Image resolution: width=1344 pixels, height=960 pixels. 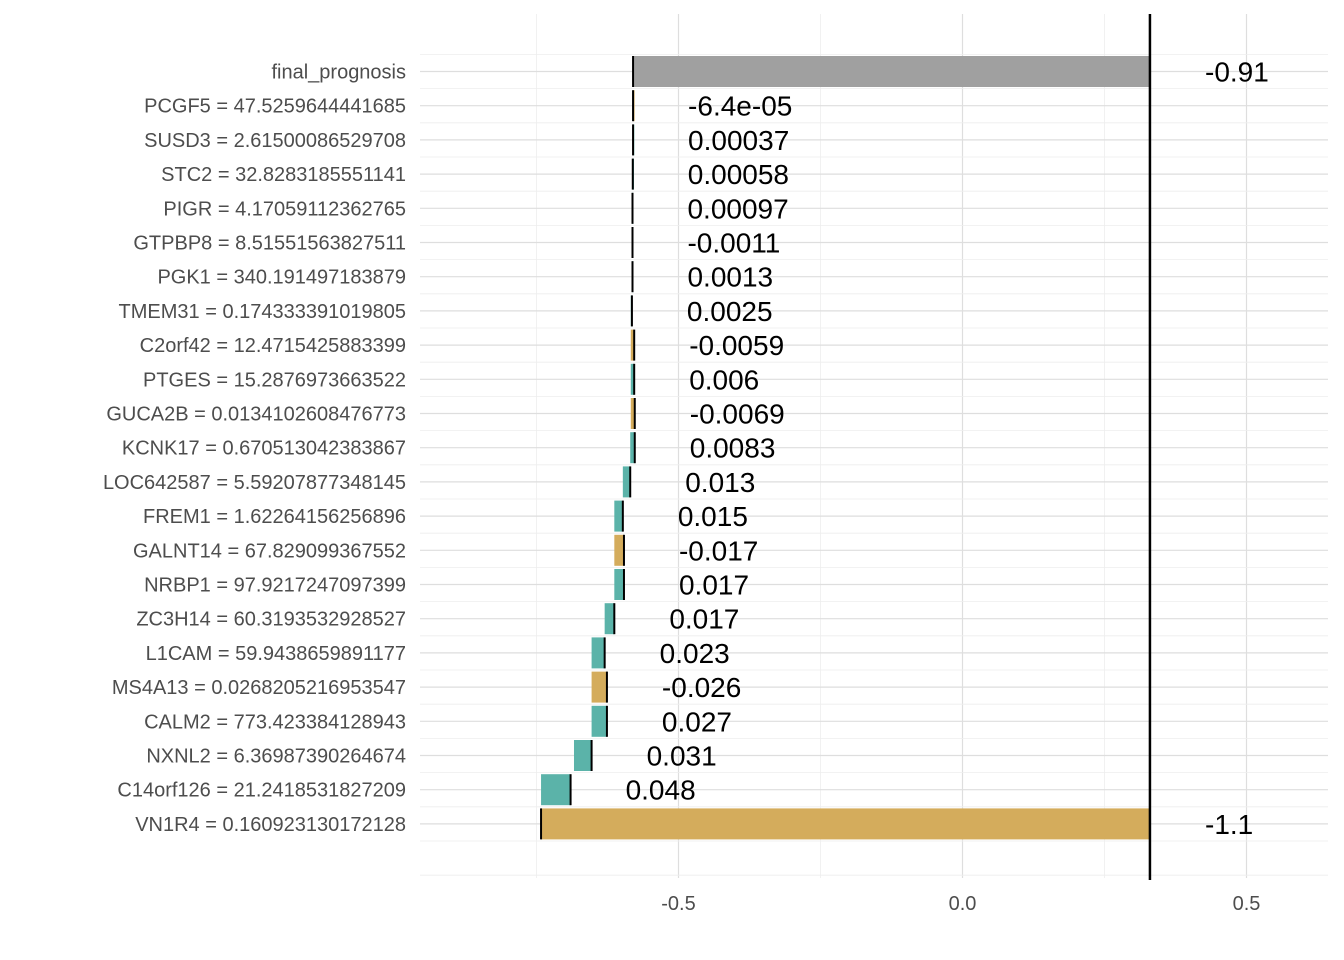 I want to click on y-tick-label: STC2 = 32.8283185551141, so click(x=283, y=175).